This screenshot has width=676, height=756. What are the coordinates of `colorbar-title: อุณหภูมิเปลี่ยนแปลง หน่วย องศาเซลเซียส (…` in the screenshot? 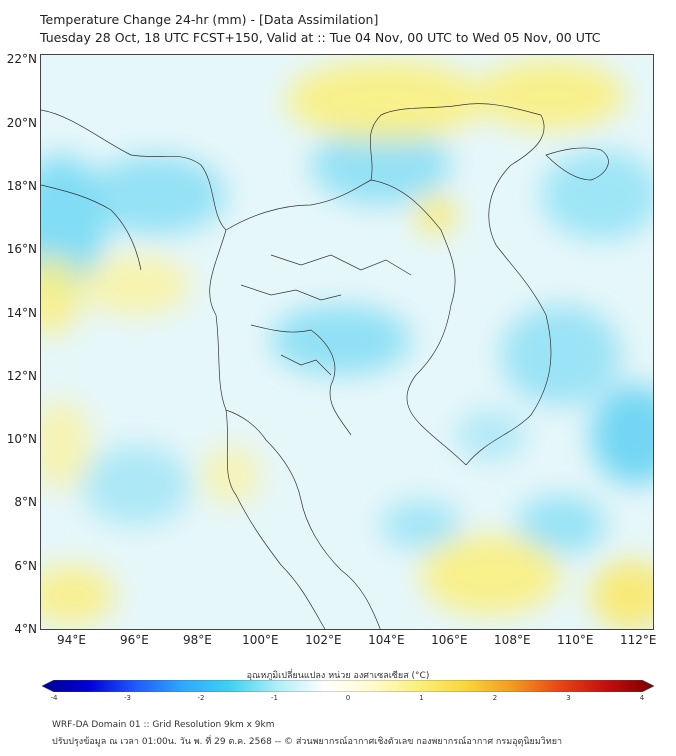 It's located at (338, 676).